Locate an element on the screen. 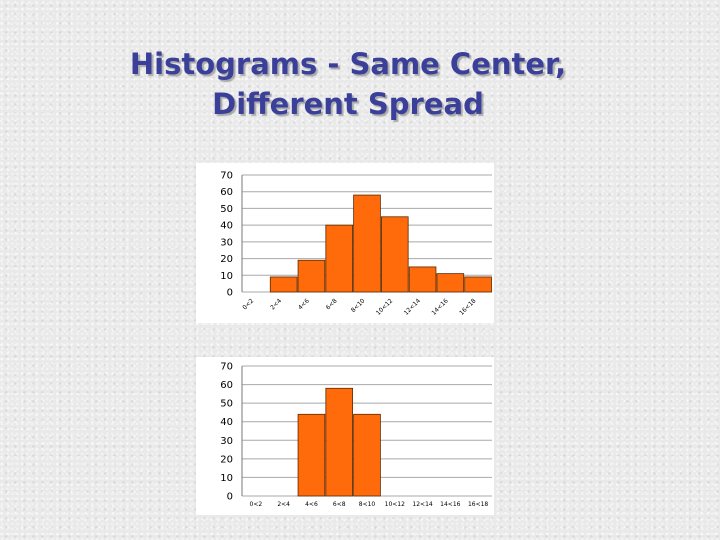 This screenshot has height=540, width=720. histogram-bottom-ytick-label: 10 is located at coordinates (226, 478).